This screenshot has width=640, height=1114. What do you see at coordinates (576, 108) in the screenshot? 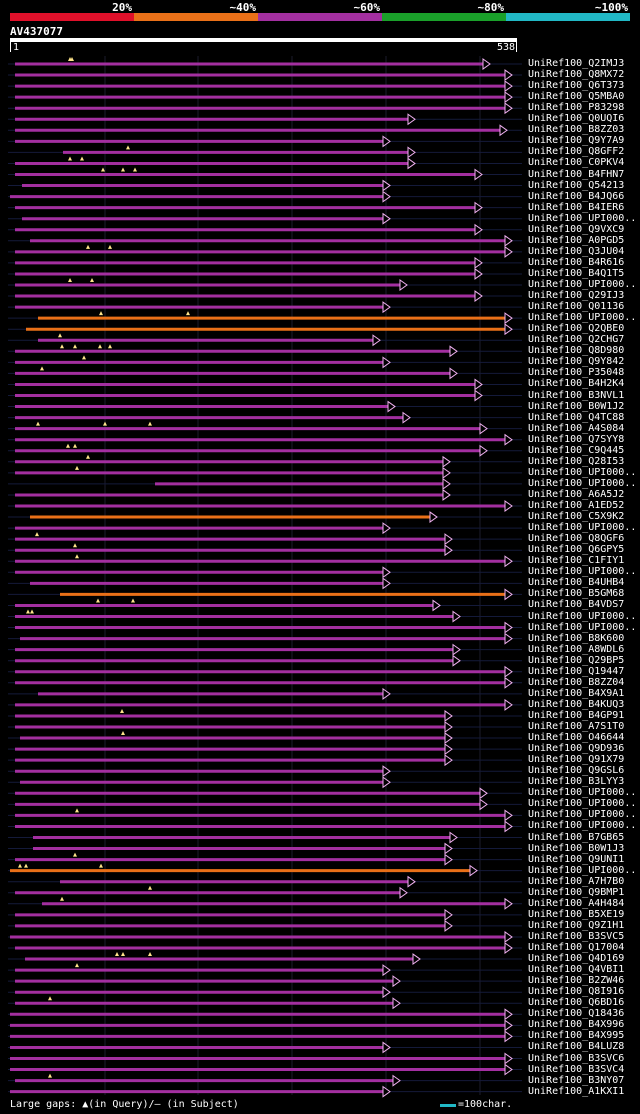
I see `hit-label: UniRef100_P83298` at bounding box center [576, 108].